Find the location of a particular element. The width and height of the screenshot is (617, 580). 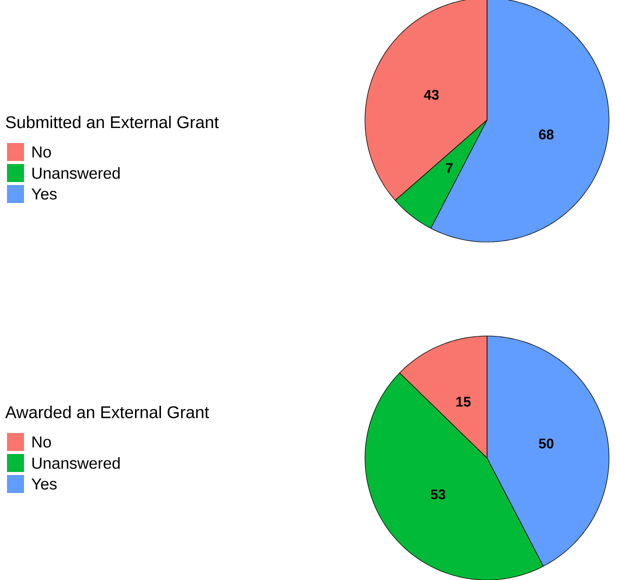

data-label: 15 is located at coordinates (463, 401).